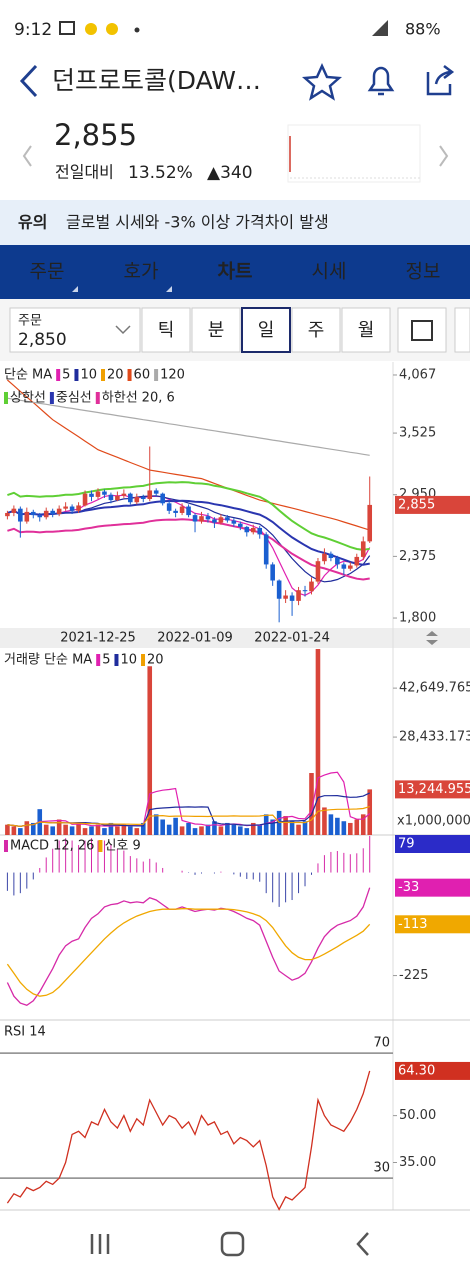 Image resolution: width=470 pixels, height=1280 pixels. I want to click on value-tag-label: 2,855, so click(416, 504).